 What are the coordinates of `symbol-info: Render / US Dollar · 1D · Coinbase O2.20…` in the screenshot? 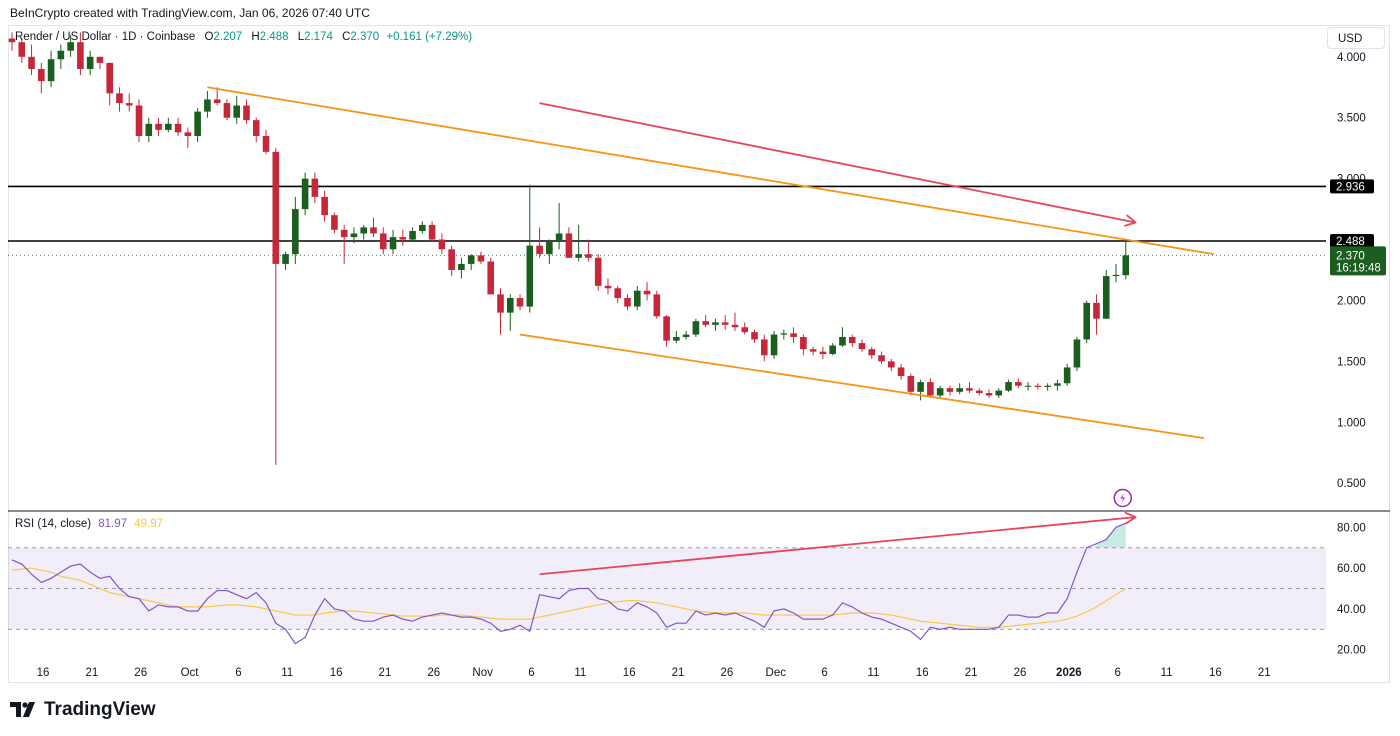 It's located at (243, 37).